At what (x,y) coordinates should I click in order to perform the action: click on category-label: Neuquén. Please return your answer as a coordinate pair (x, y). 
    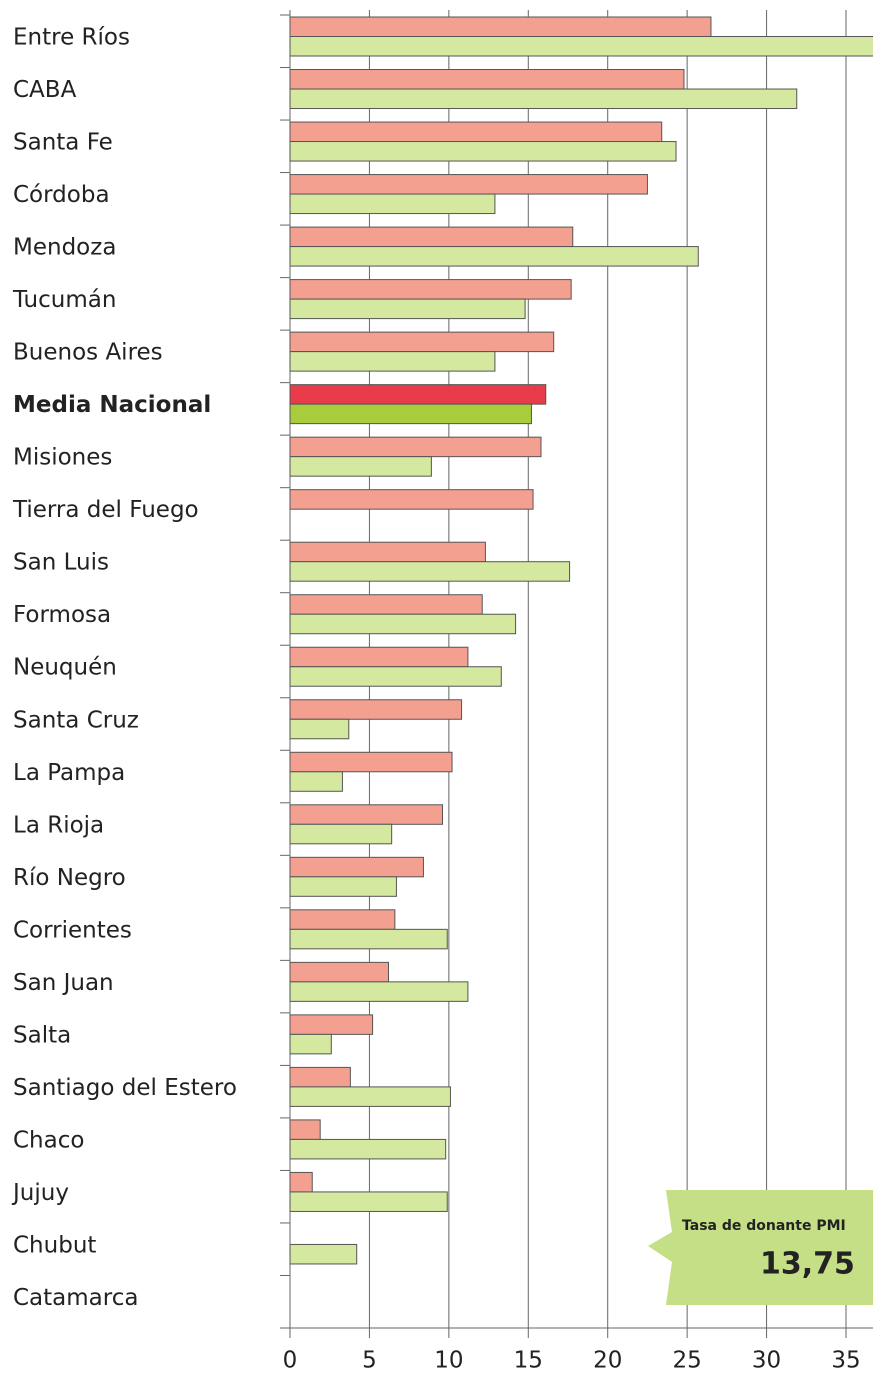
    Looking at the image, I should click on (65, 668).